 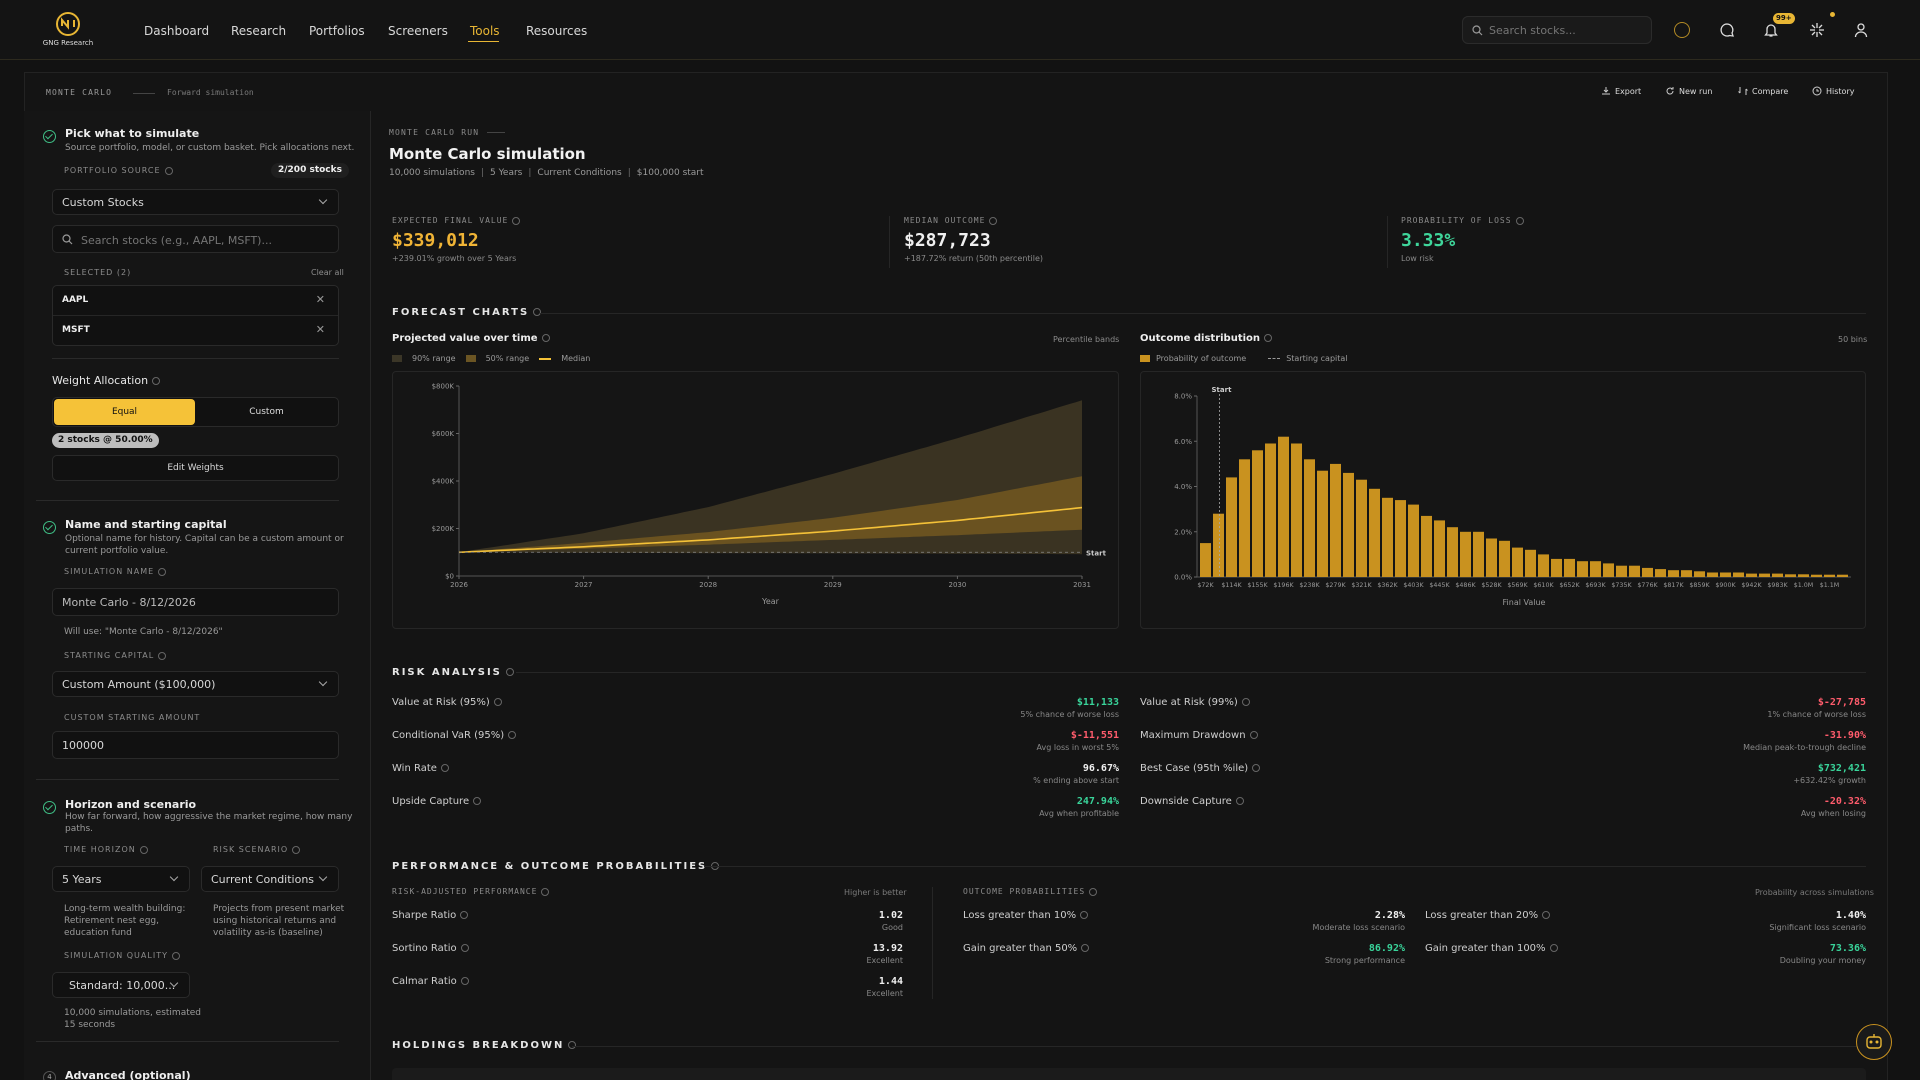 What do you see at coordinates (259, 31) in the screenshot?
I see `nav-research: Research` at bounding box center [259, 31].